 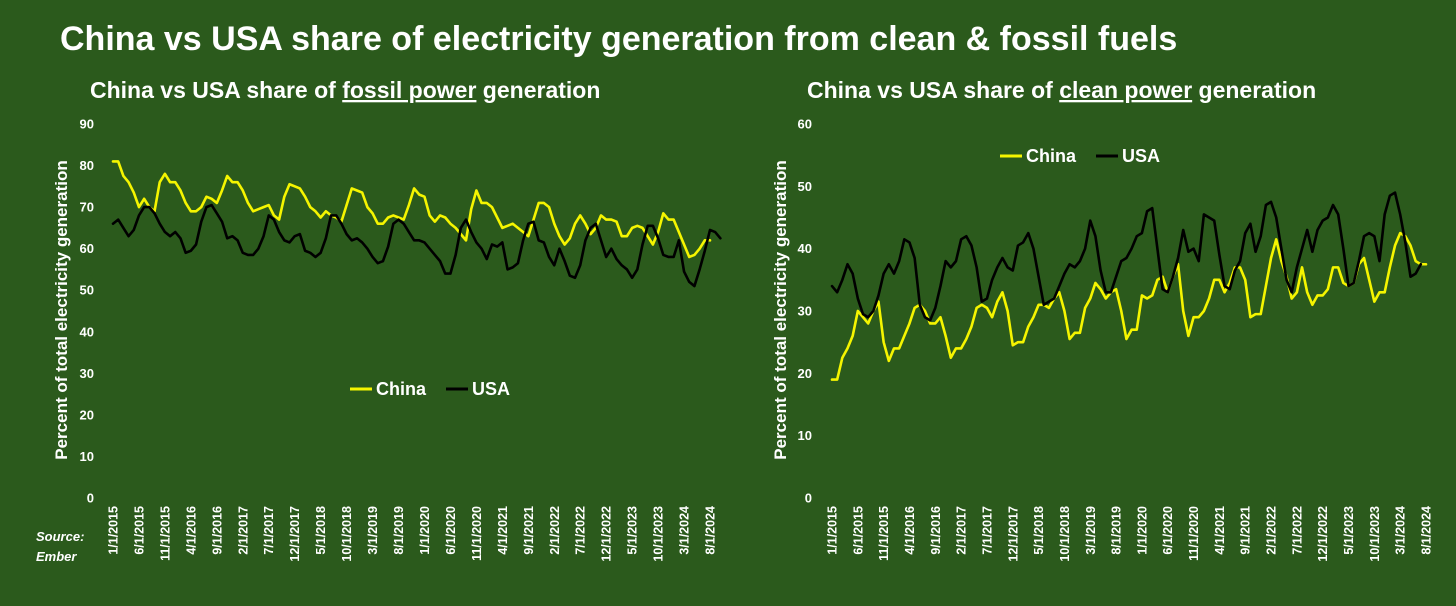 What do you see at coordinates (607, 534) in the screenshot?
I see `fossil-x-tick-label: 12/1/2022` at bounding box center [607, 534].